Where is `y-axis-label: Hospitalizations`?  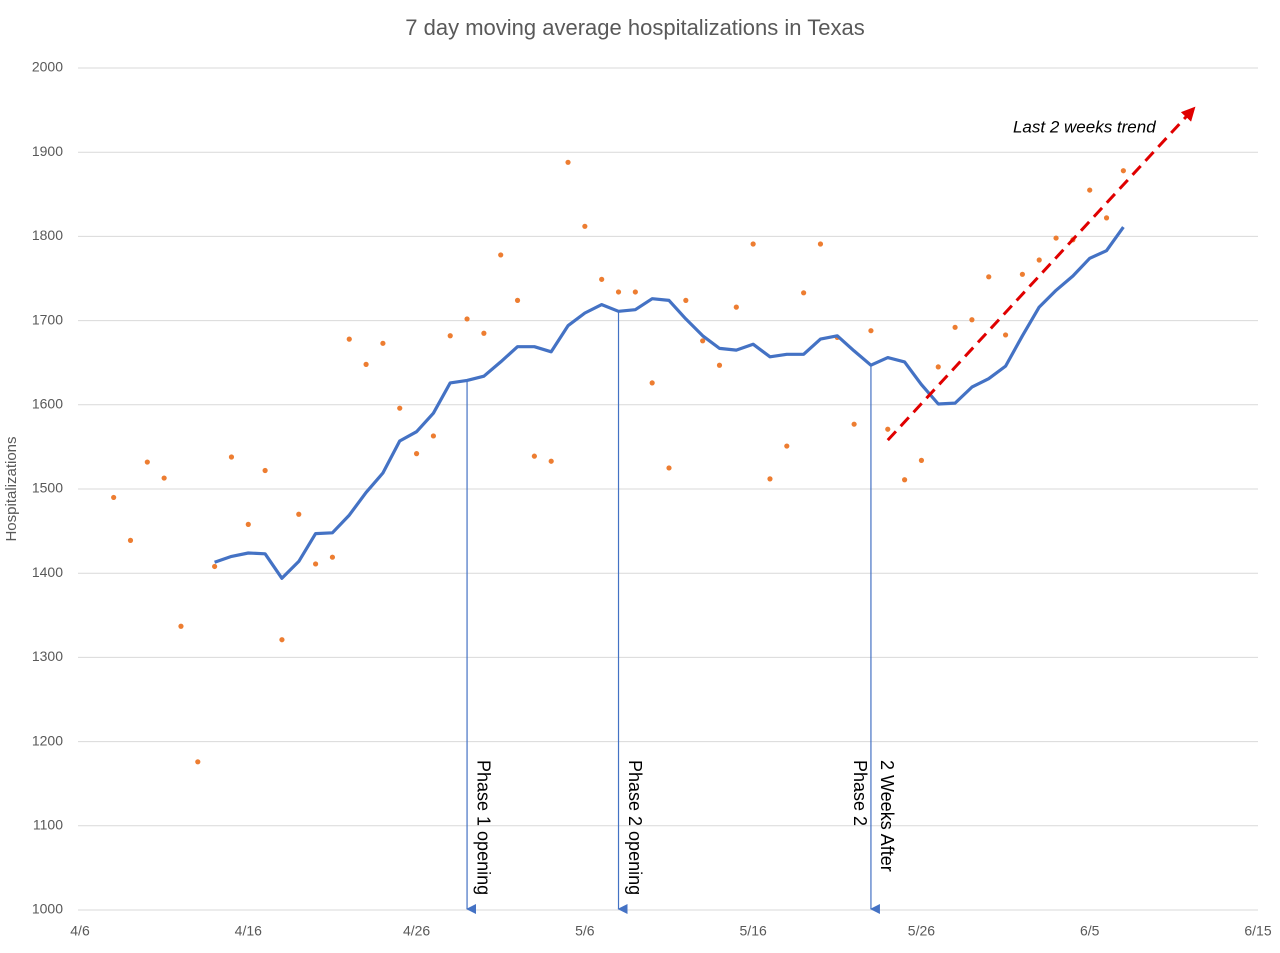 y-axis-label: Hospitalizations is located at coordinates (11, 488).